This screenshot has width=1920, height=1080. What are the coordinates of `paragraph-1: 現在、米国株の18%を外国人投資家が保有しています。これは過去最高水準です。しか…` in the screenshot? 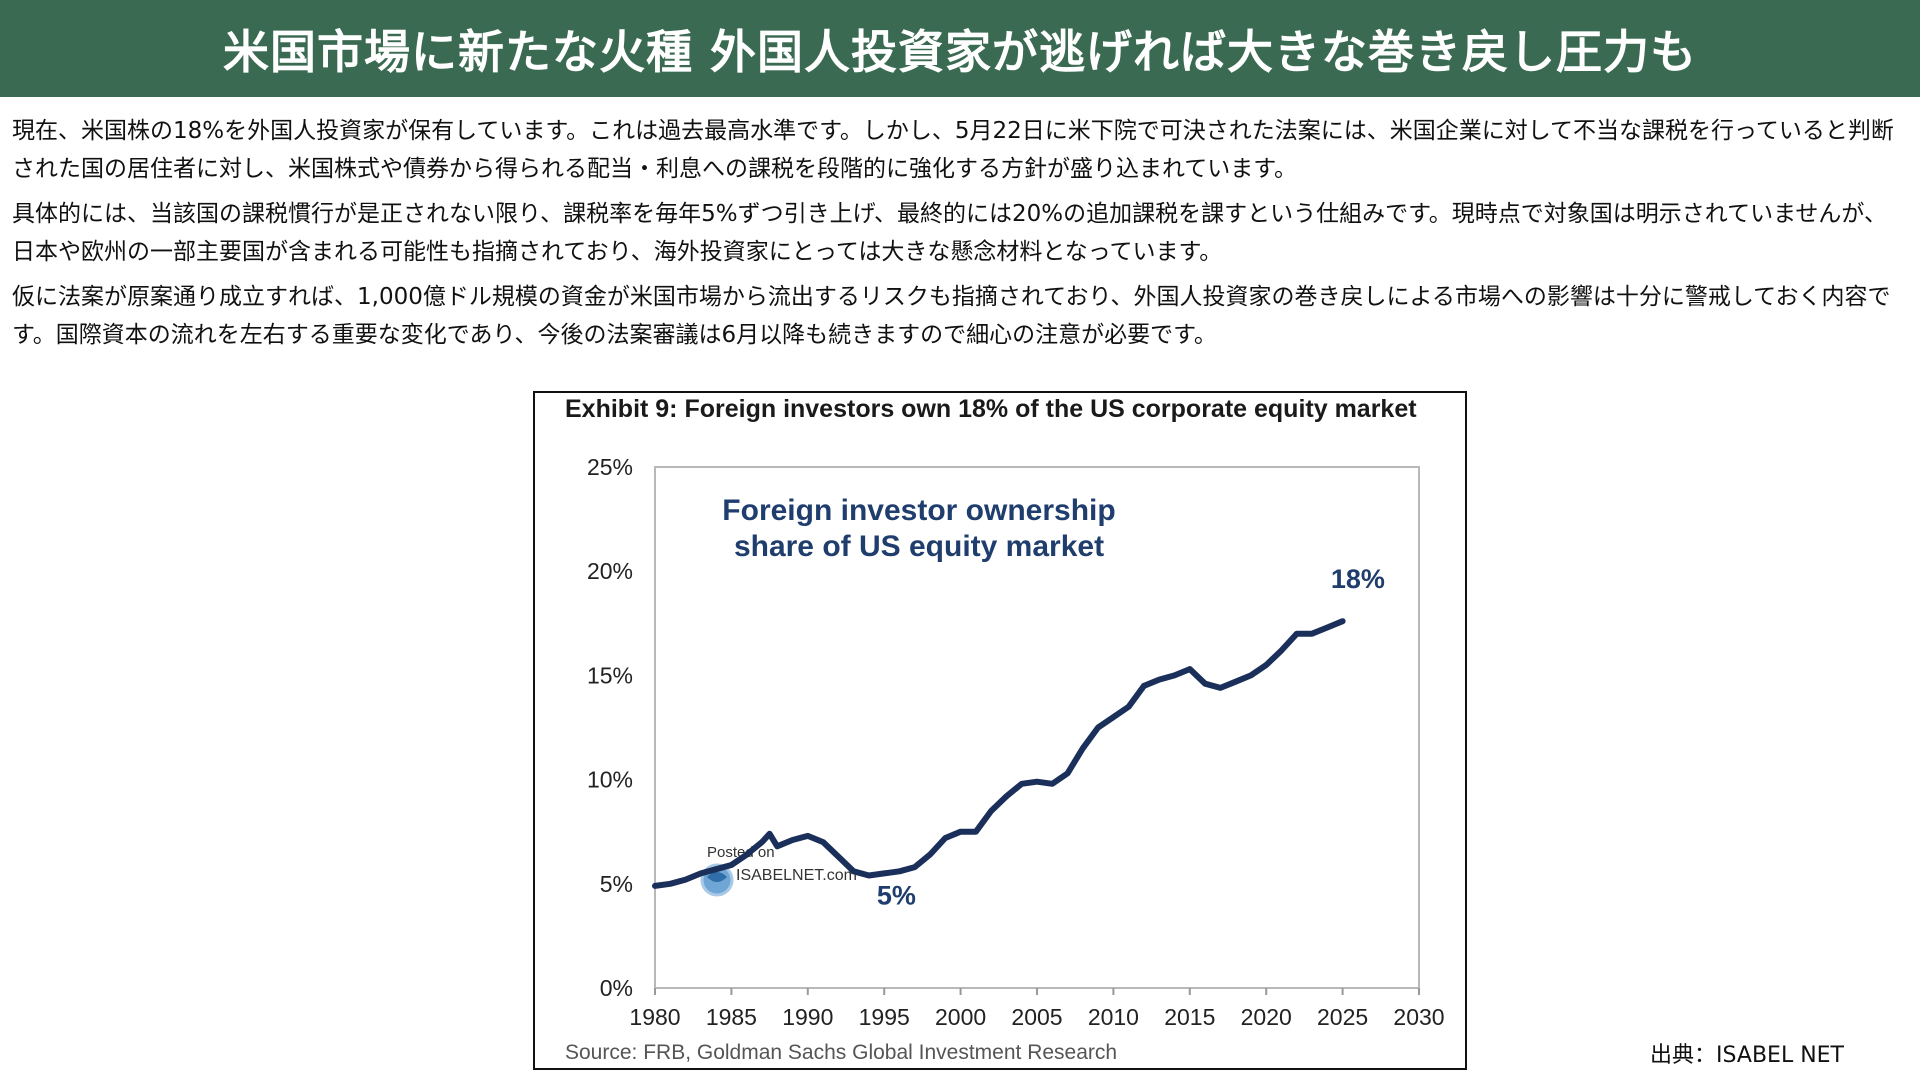 It's located at (953, 150).